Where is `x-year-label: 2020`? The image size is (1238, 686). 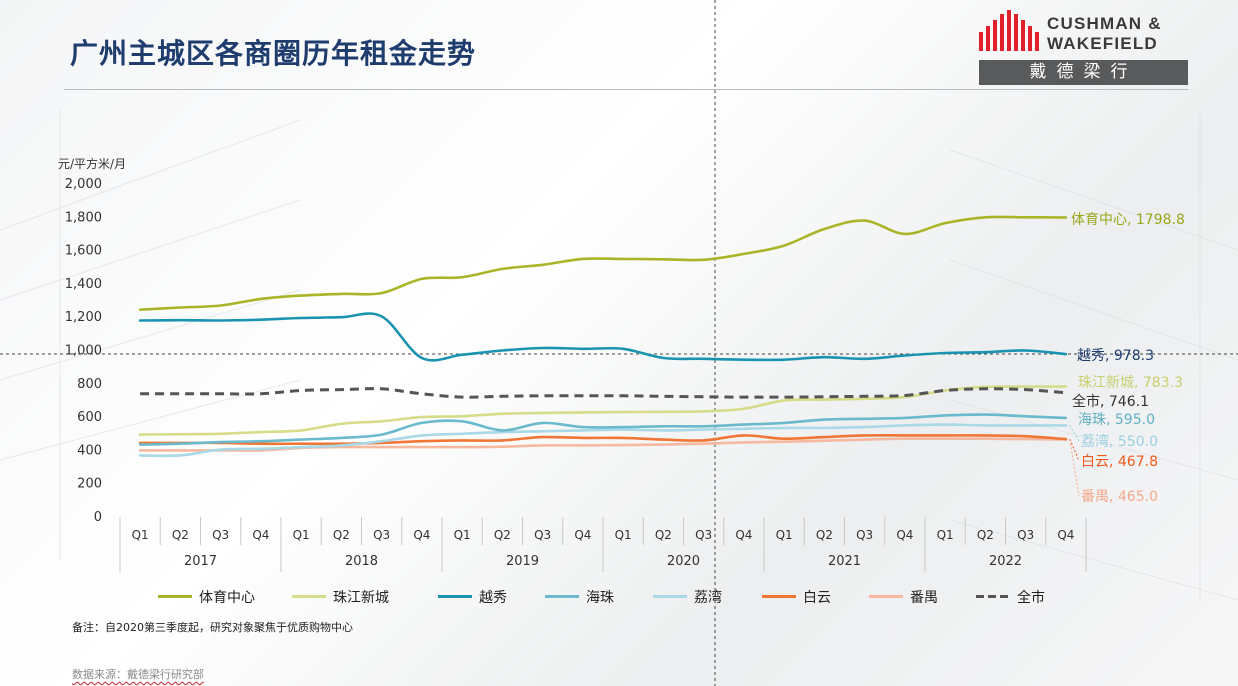 x-year-label: 2020 is located at coordinates (683, 561).